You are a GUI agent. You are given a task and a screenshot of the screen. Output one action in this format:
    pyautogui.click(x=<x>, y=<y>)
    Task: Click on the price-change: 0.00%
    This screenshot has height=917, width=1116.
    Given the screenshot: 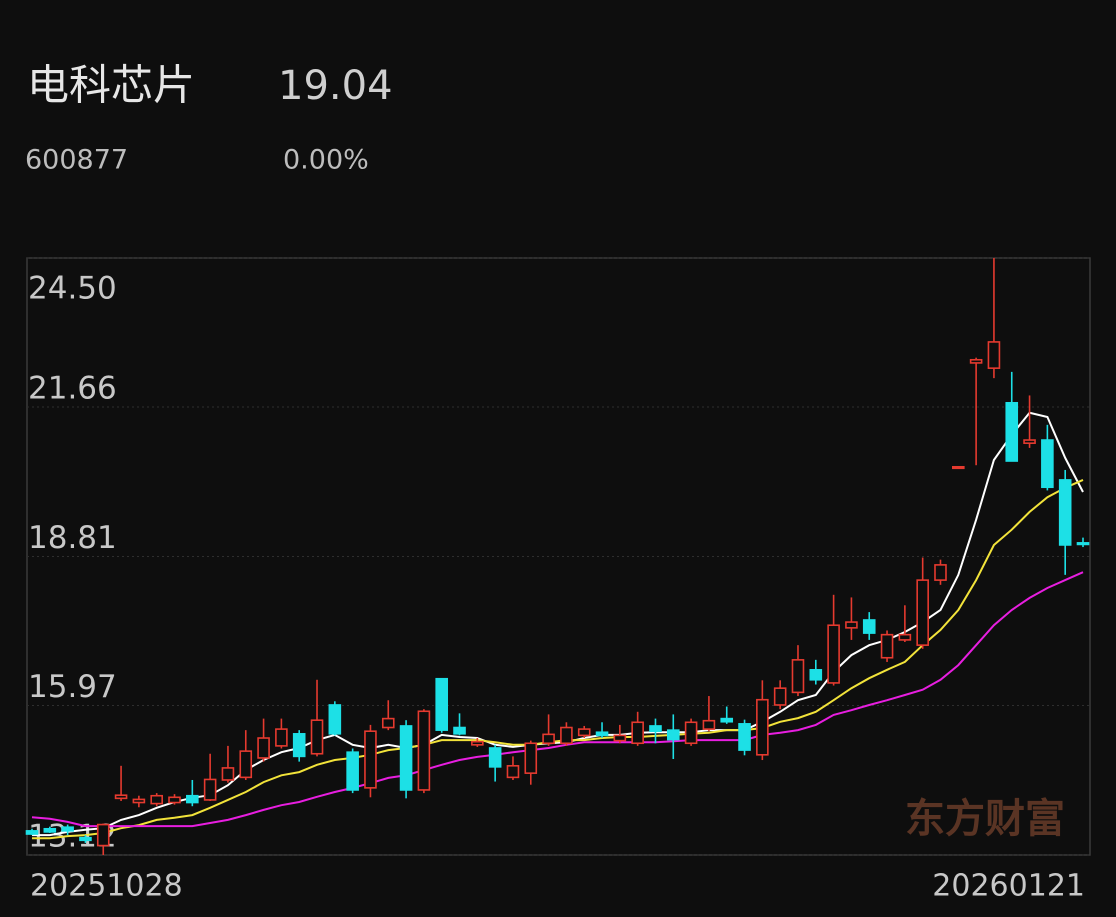 What is the action you would take?
    pyautogui.click(x=326, y=160)
    